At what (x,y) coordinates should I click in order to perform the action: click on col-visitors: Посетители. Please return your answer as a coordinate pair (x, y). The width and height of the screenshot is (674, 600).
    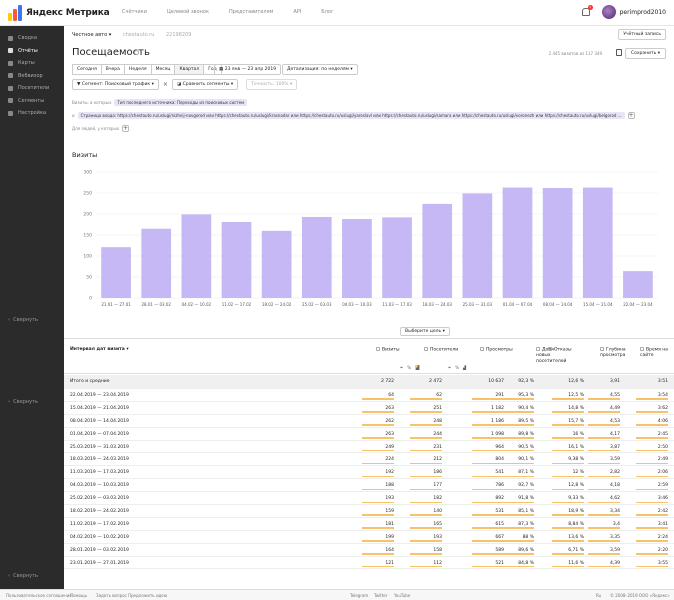
    Looking at the image, I should click on (441, 350).